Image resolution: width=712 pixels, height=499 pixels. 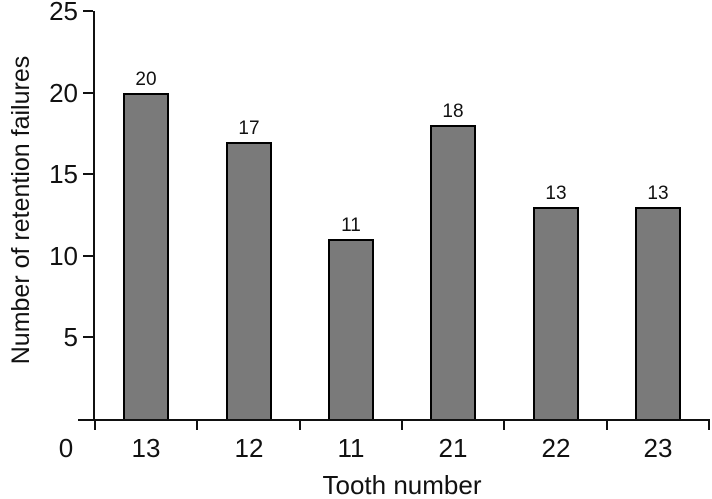 What do you see at coordinates (63, 174) in the screenshot?
I see `y-tick-label: 15` at bounding box center [63, 174].